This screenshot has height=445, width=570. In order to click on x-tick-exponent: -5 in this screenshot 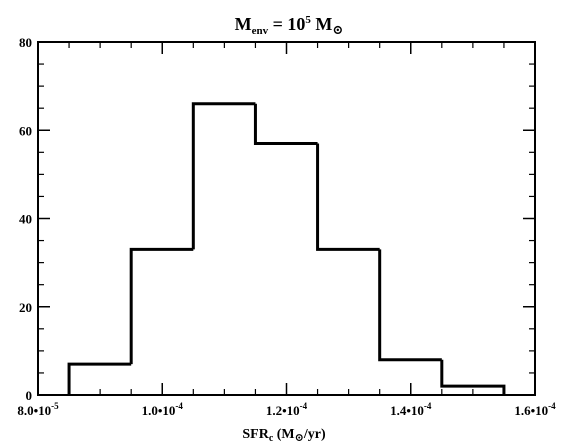, I will do `click(55, 406)`.